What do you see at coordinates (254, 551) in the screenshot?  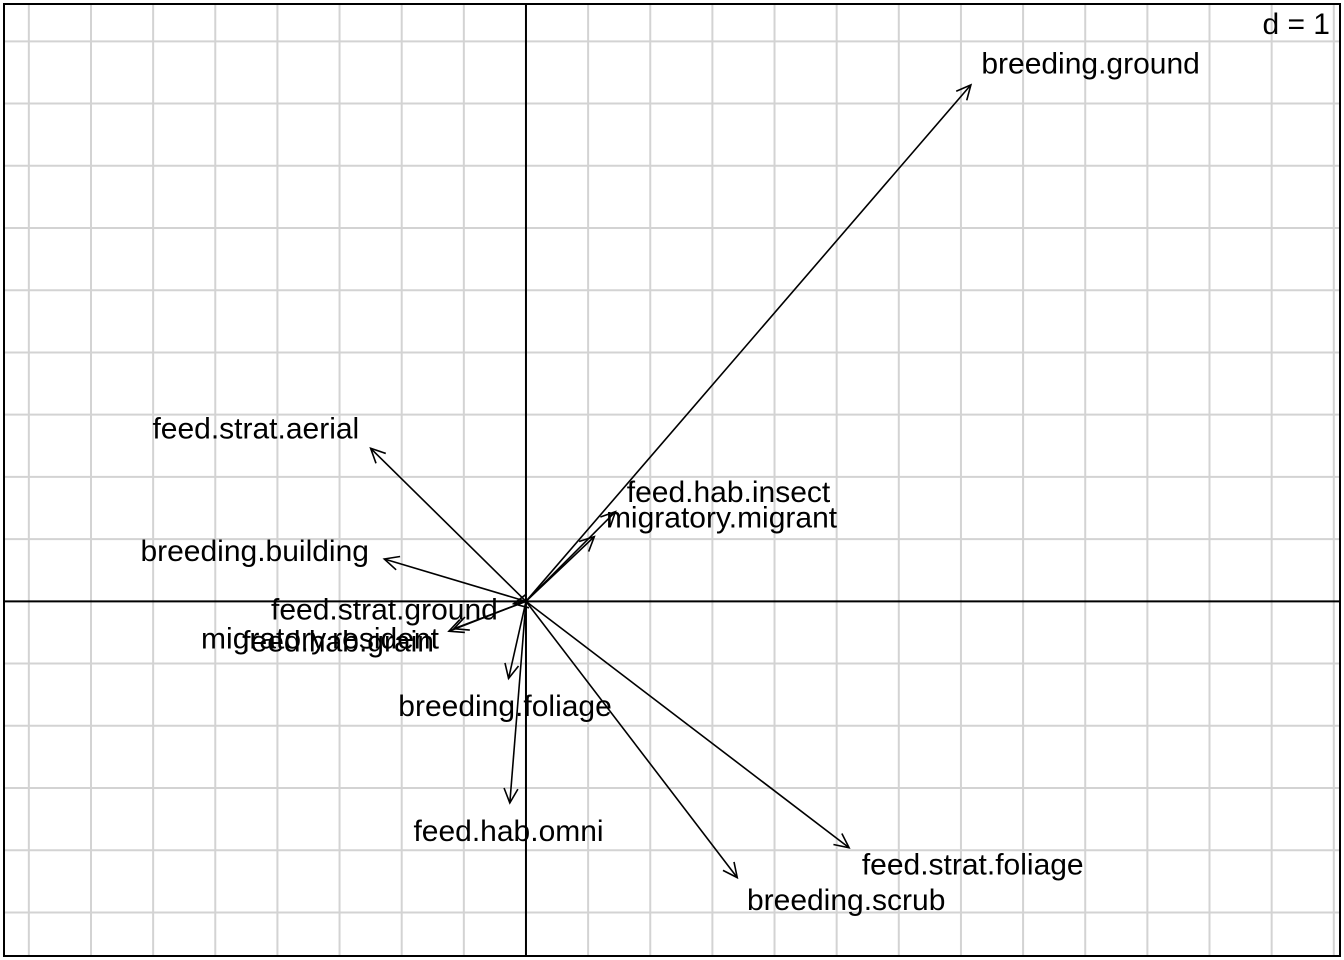 I see `arrow-label-breeding-building: breeding.building` at bounding box center [254, 551].